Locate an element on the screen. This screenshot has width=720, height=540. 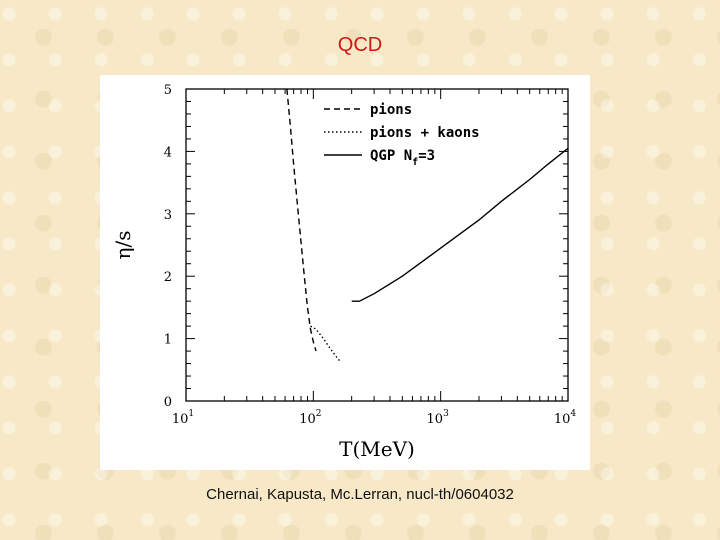
x-tick-label: 10² is located at coordinates (310, 418).